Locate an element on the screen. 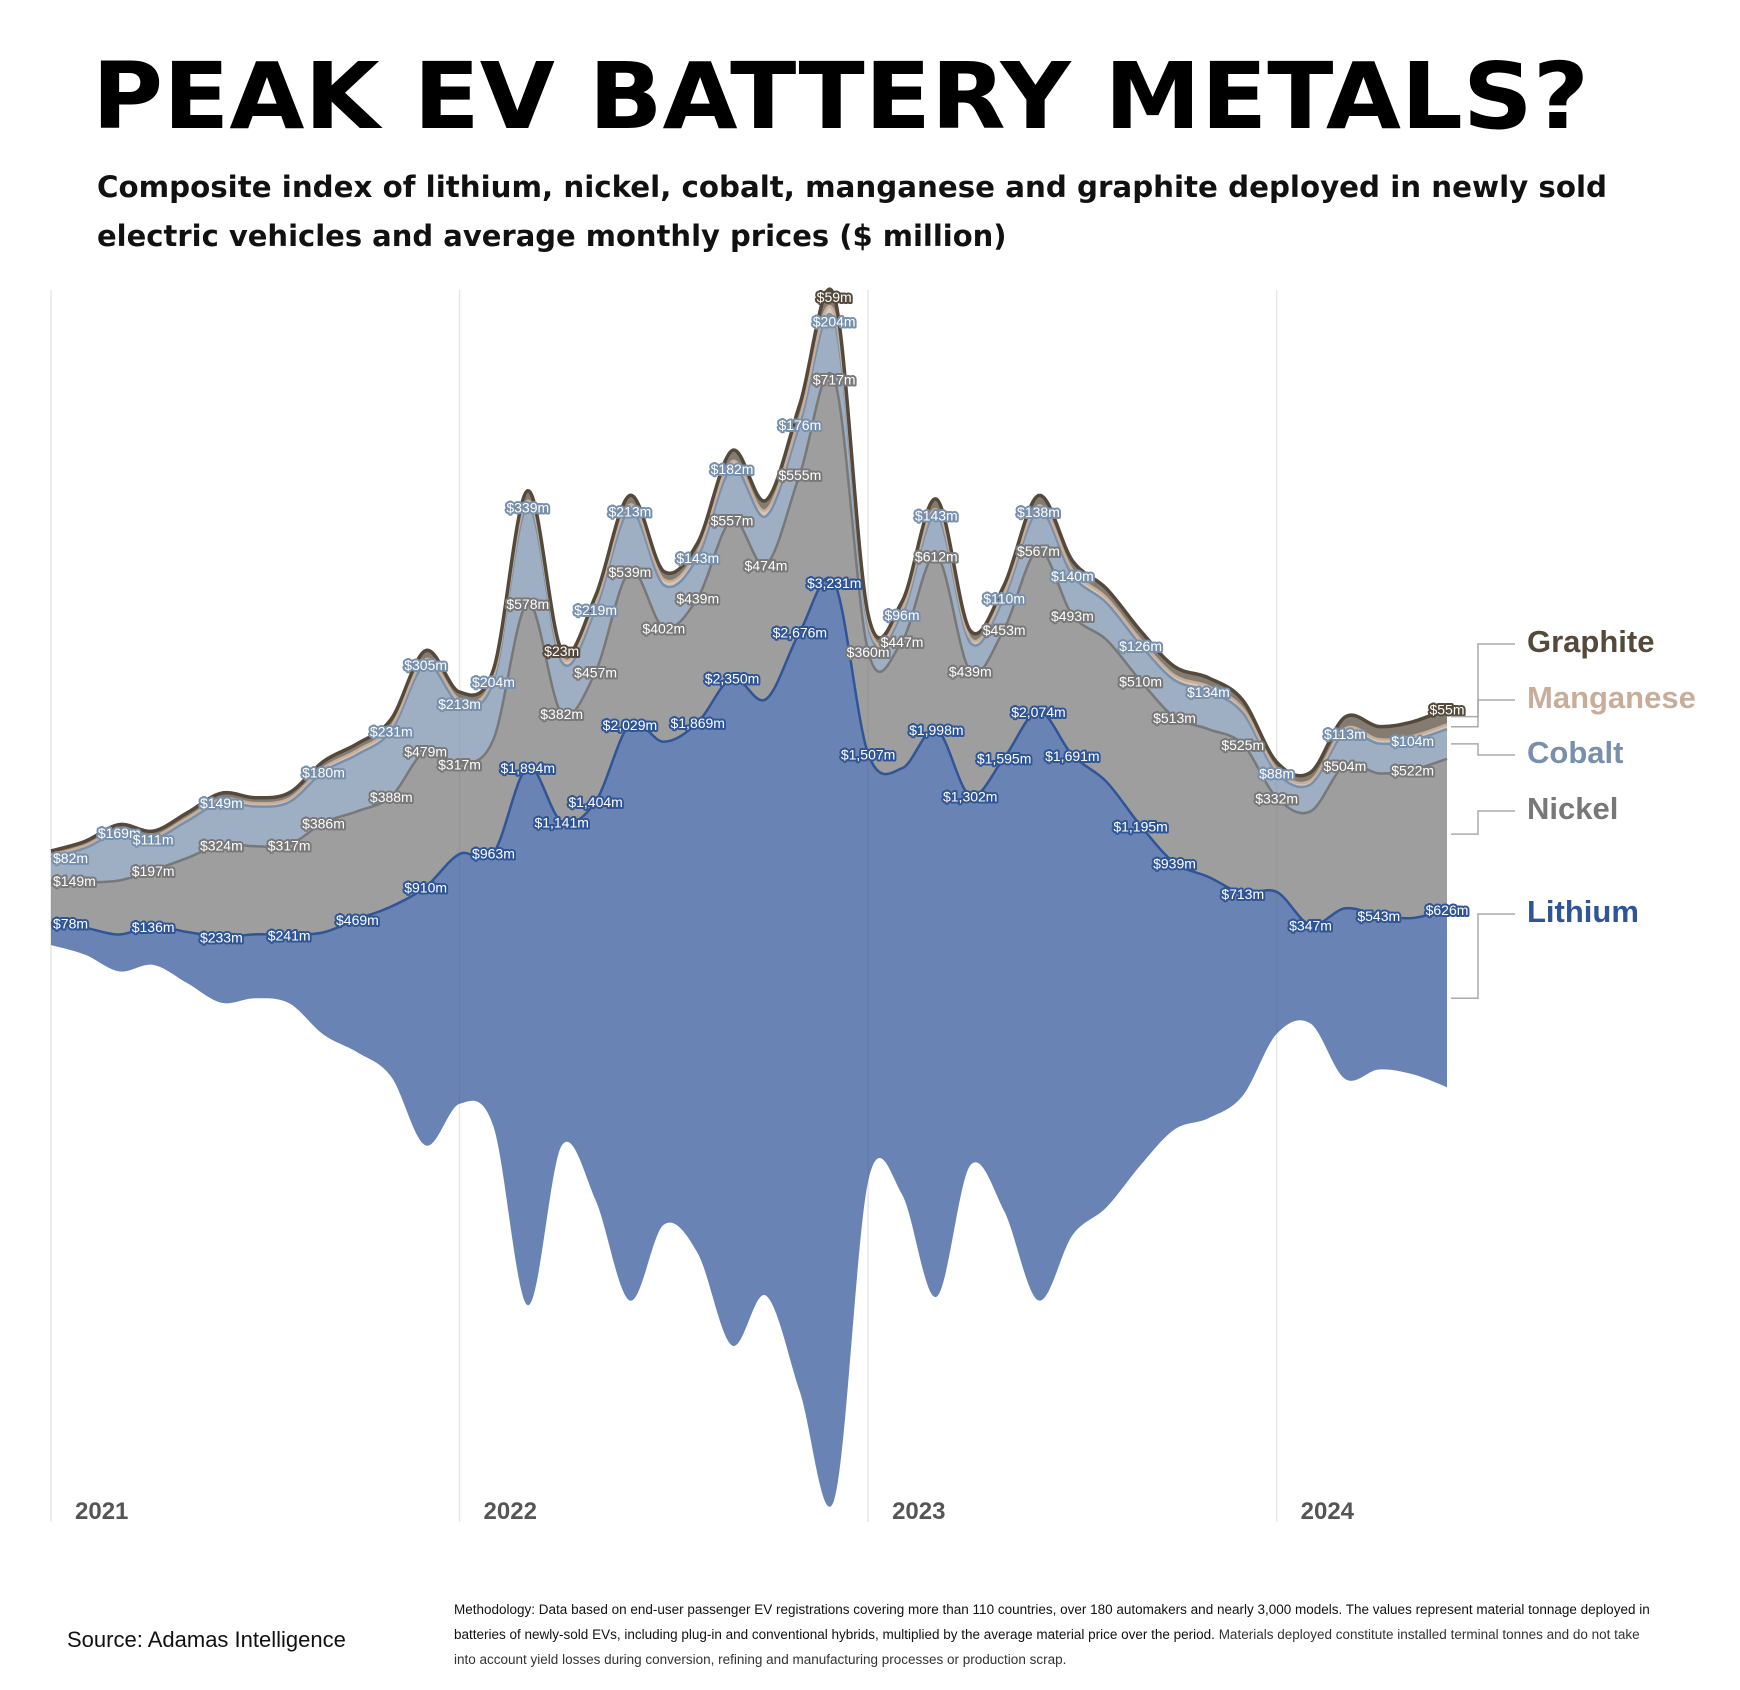 The height and width of the screenshot is (1690, 1740). value-label: $626m is located at coordinates (1447, 910).